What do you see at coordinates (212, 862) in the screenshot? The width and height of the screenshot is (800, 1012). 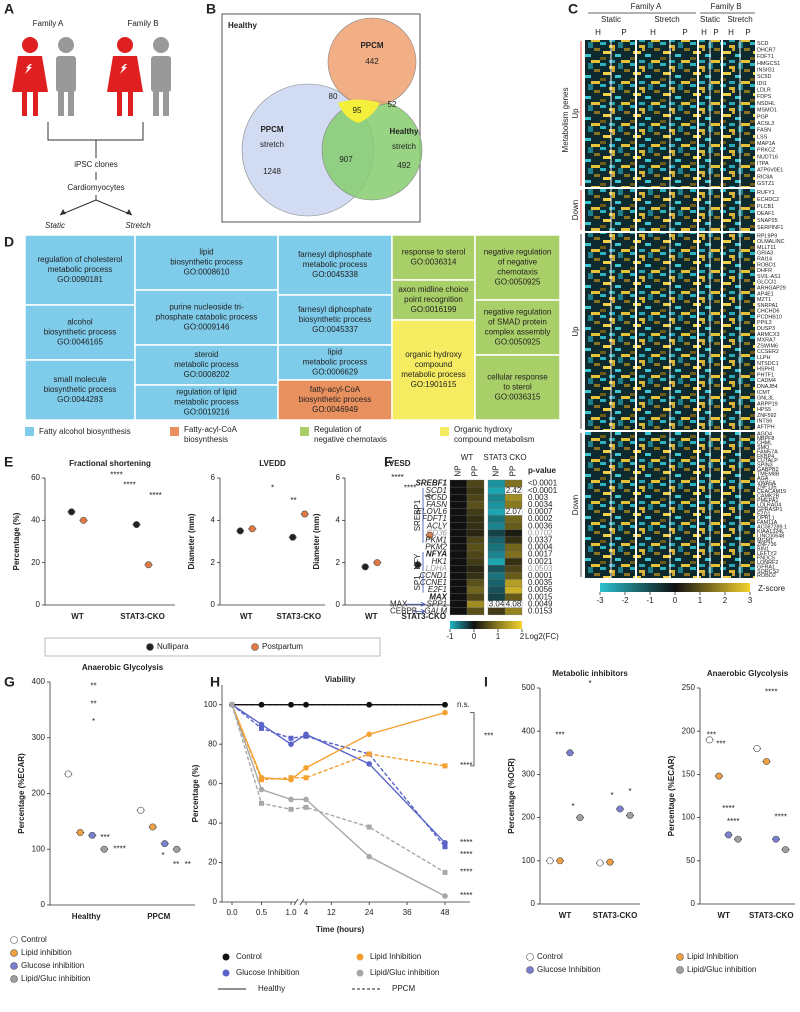 I see `y-tick-label: 20` at bounding box center [212, 862].